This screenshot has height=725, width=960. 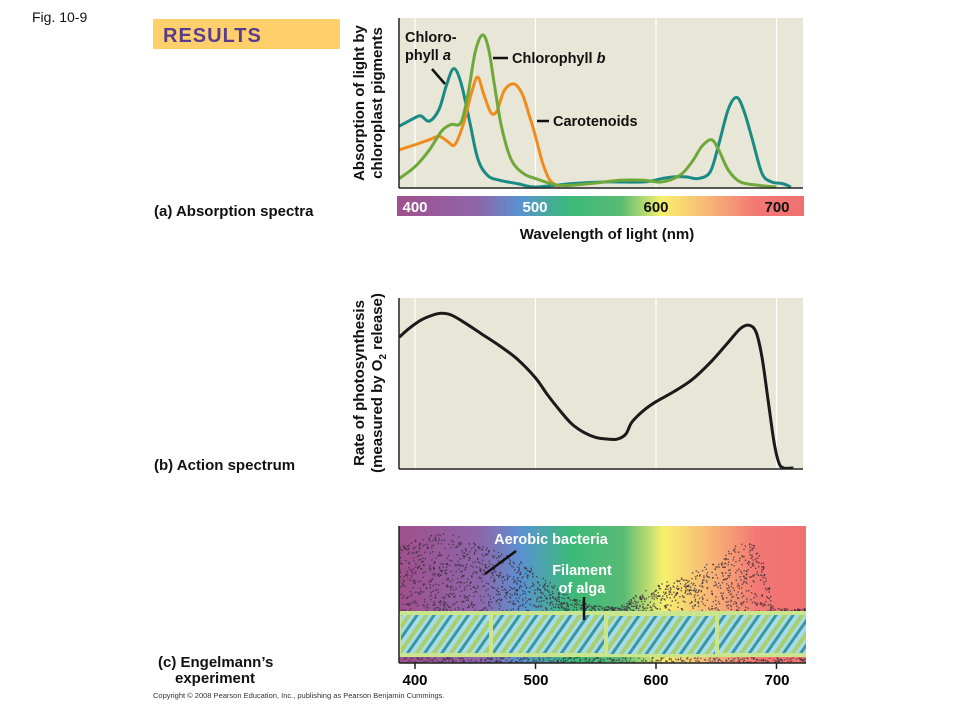 What do you see at coordinates (582, 571) in the screenshot?
I see `filament-label-line1: Filament` at bounding box center [582, 571].